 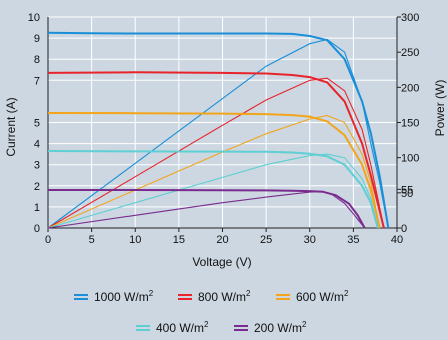 I want to click on legend-item-200: 200 W/m2, so click(x=270, y=327).